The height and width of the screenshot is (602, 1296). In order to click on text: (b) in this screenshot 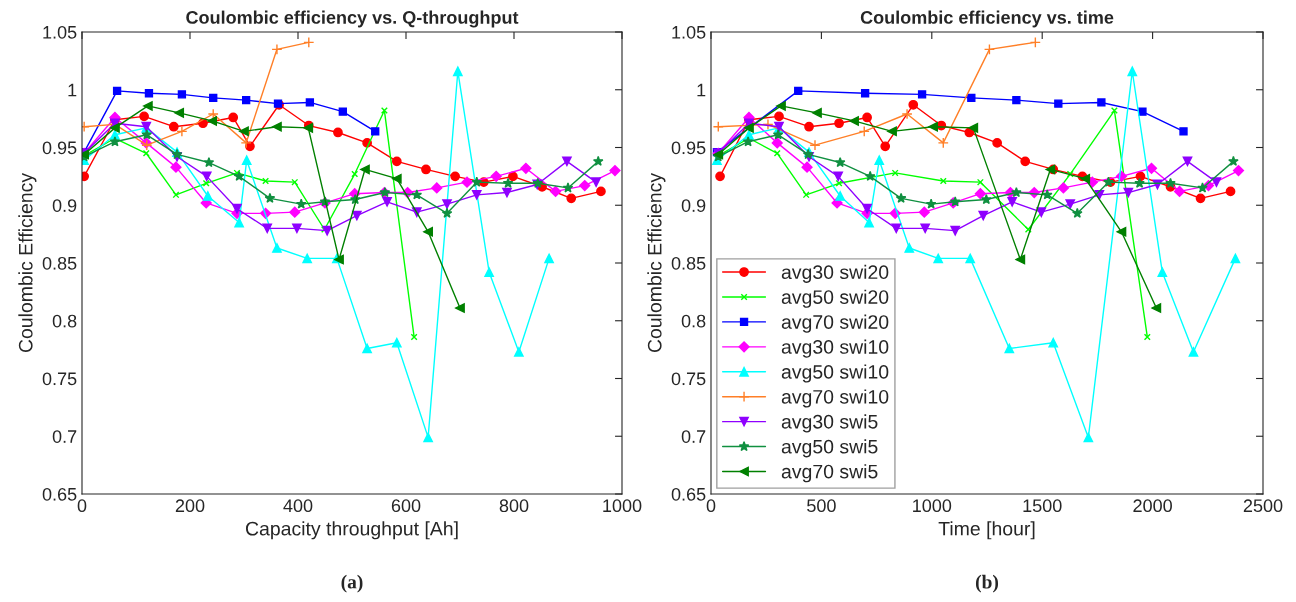, I will do `click(987, 583)`.